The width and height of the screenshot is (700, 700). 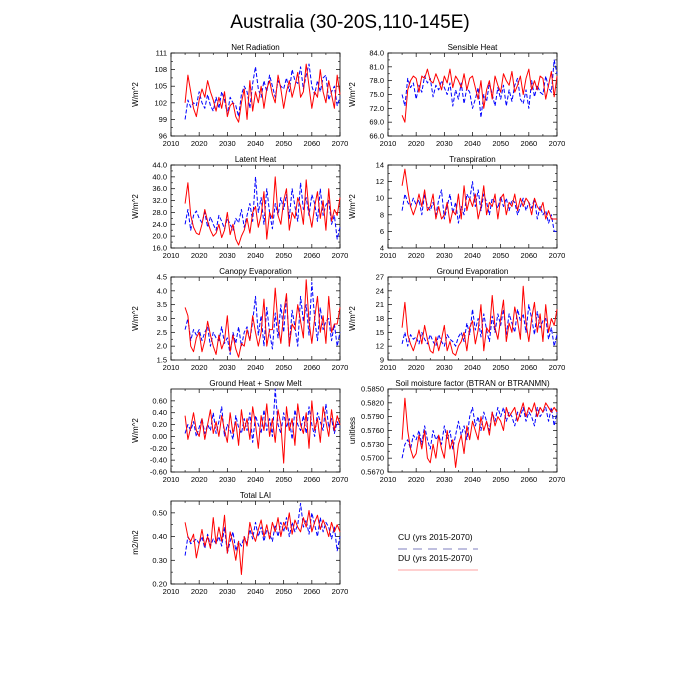 What do you see at coordinates (372, 458) in the screenshot?
I see `y-tick-label: 0.5700` at bounding box center [372, 458].